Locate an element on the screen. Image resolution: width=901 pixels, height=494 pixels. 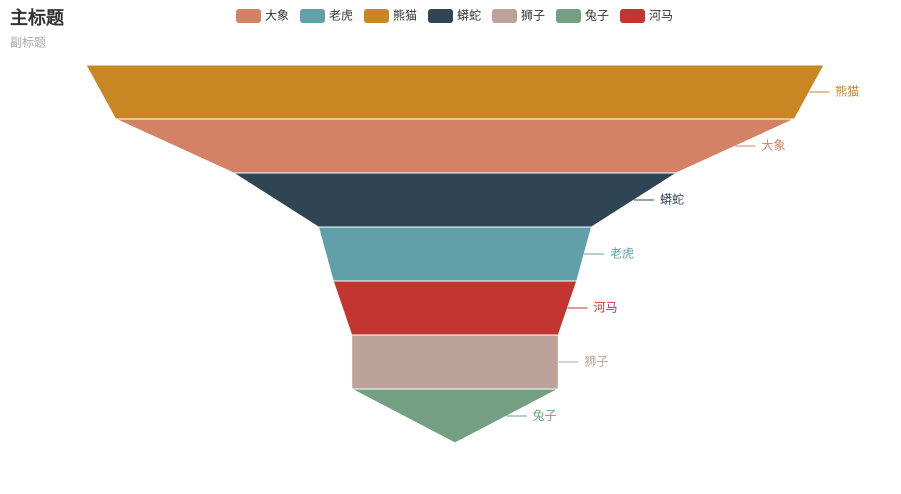
segment-label: 蟒蛇 is located at coordinates (672, 199).